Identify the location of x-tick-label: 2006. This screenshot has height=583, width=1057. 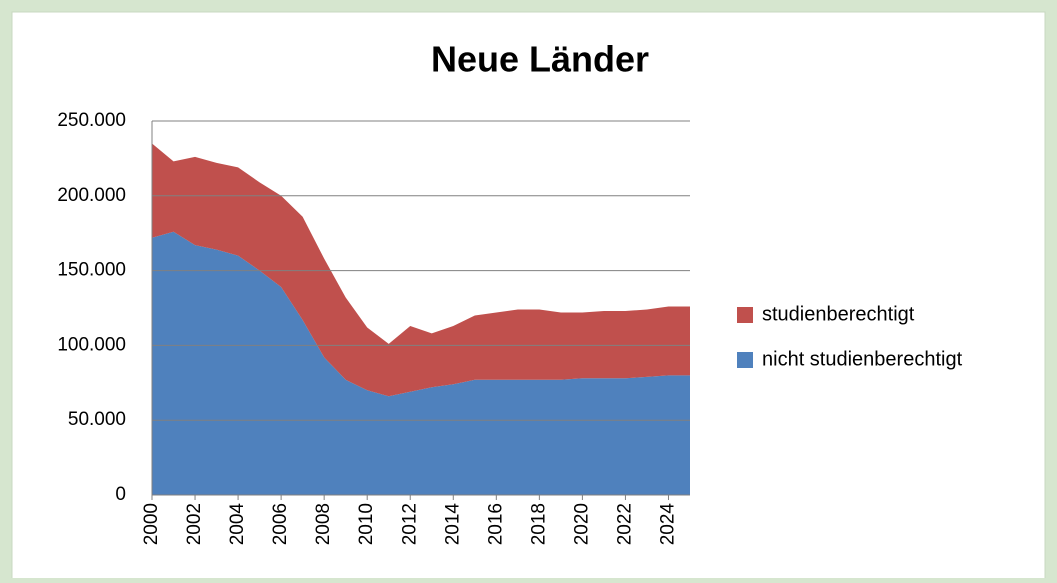
(280, 524).